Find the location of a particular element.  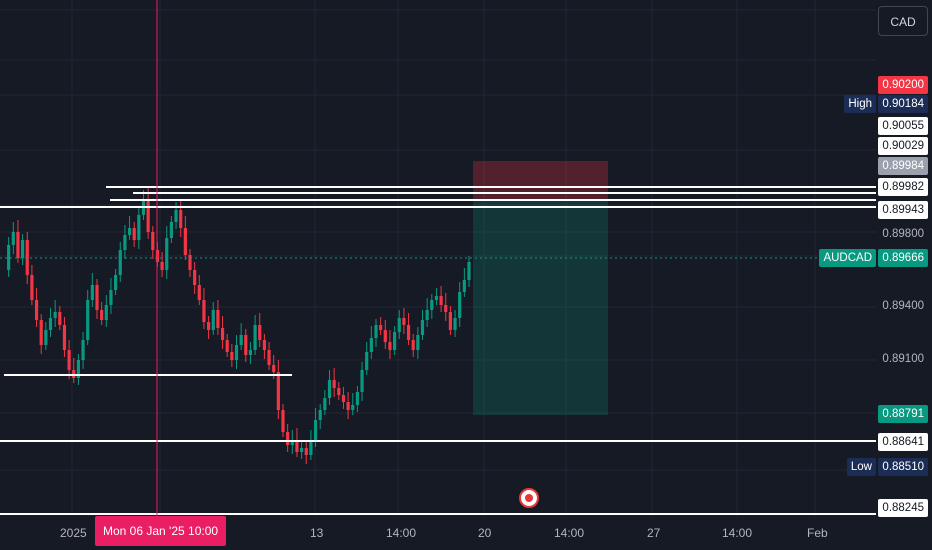

price-axis-tick: 0.89400 is located at coordinates (903, 306).